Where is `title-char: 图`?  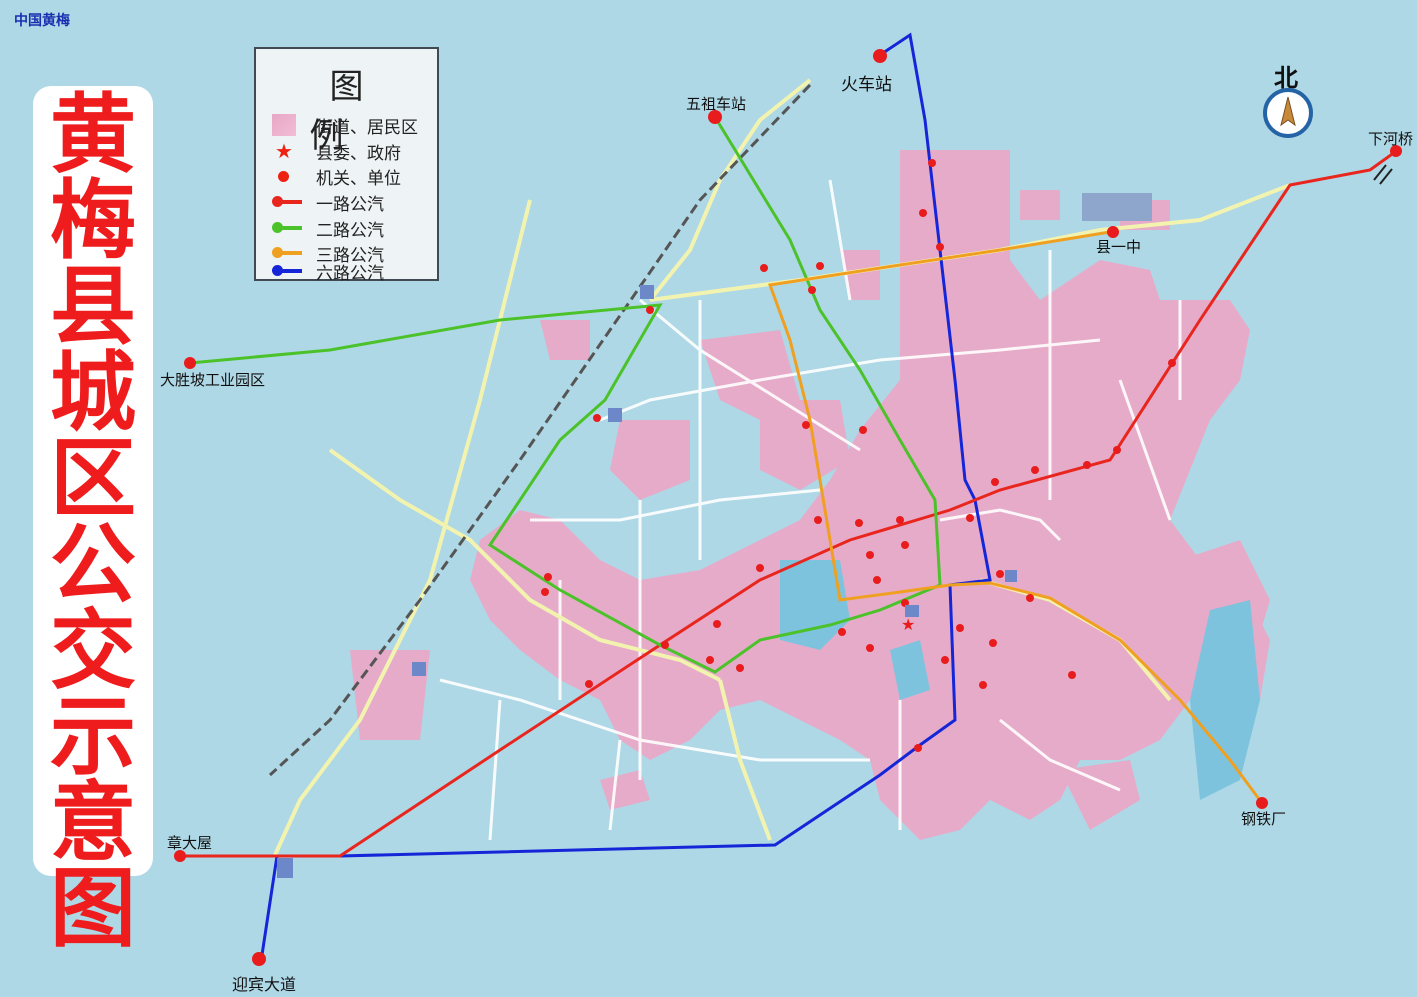
title-char: 图 is located at coordinates (93, 909).